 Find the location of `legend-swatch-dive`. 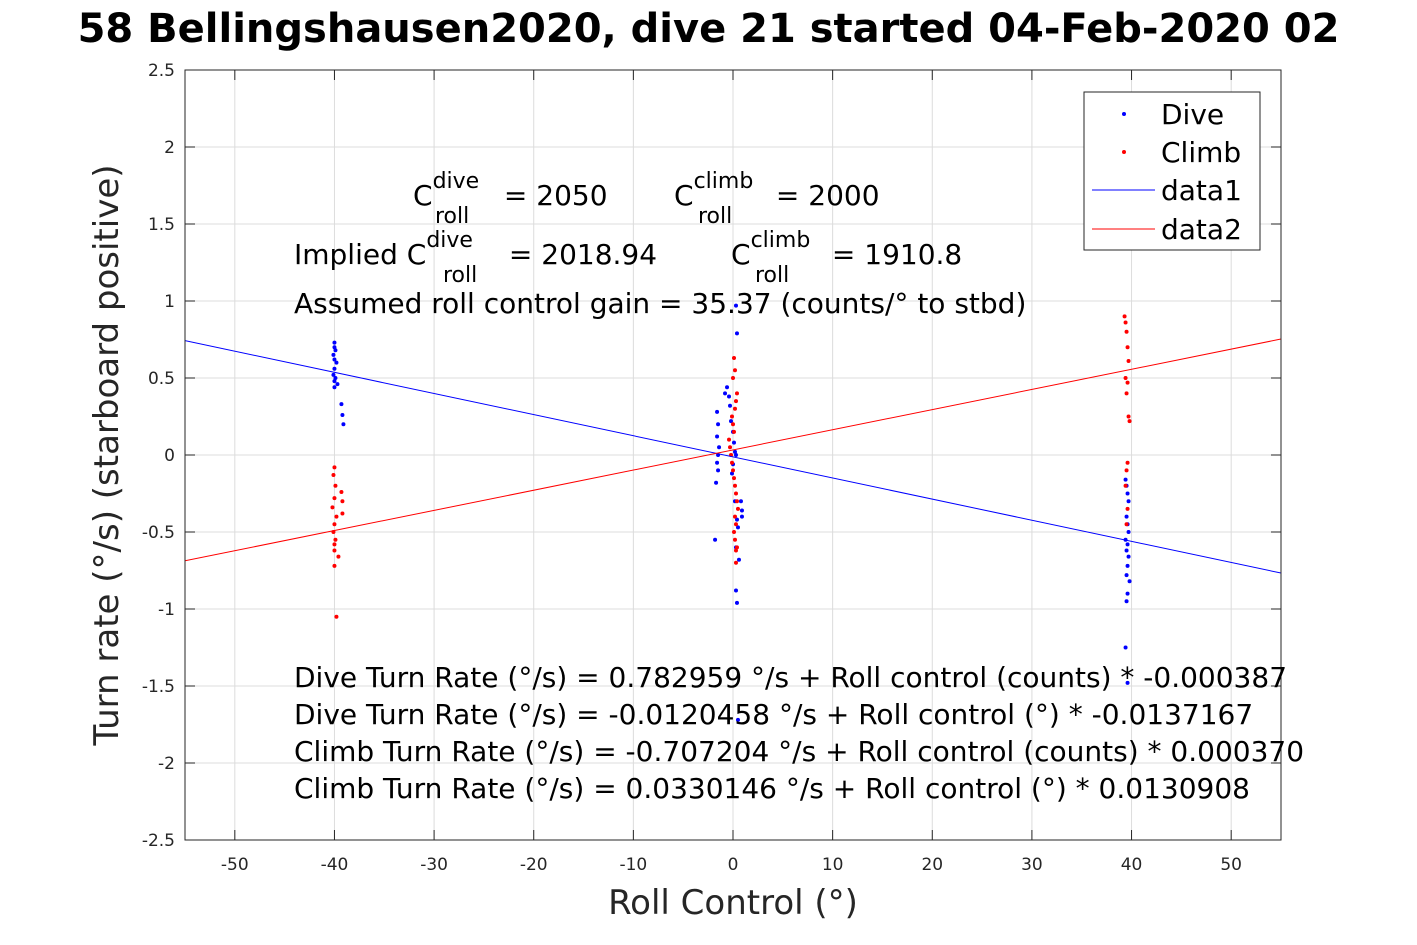

legend-swatch-dive is located at coordinates (1124, 114).